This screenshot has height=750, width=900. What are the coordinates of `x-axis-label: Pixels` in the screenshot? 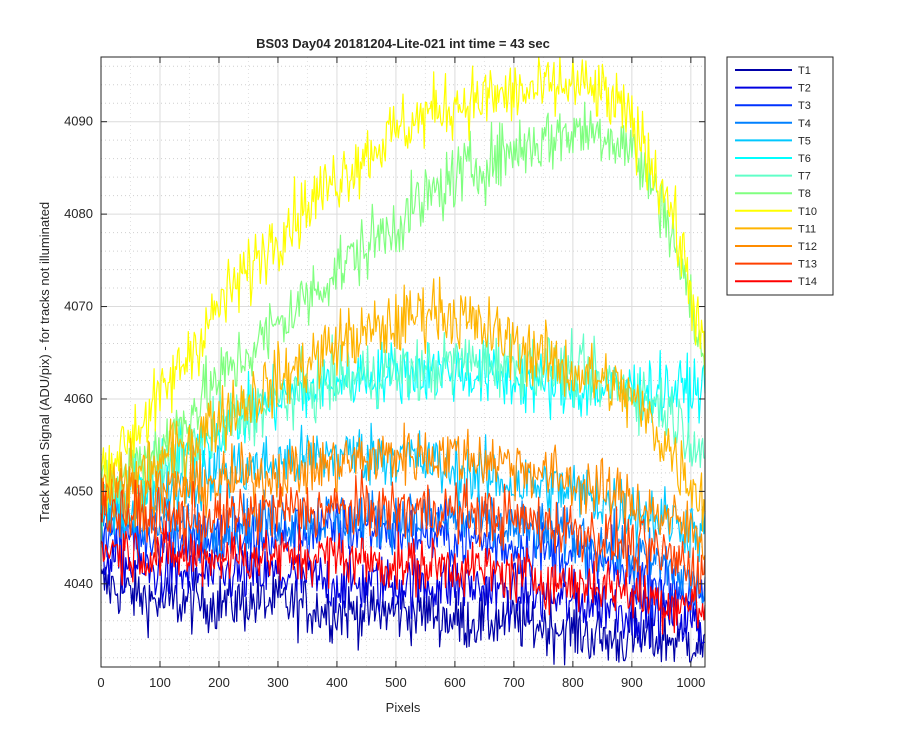 It's located at (403, 707).